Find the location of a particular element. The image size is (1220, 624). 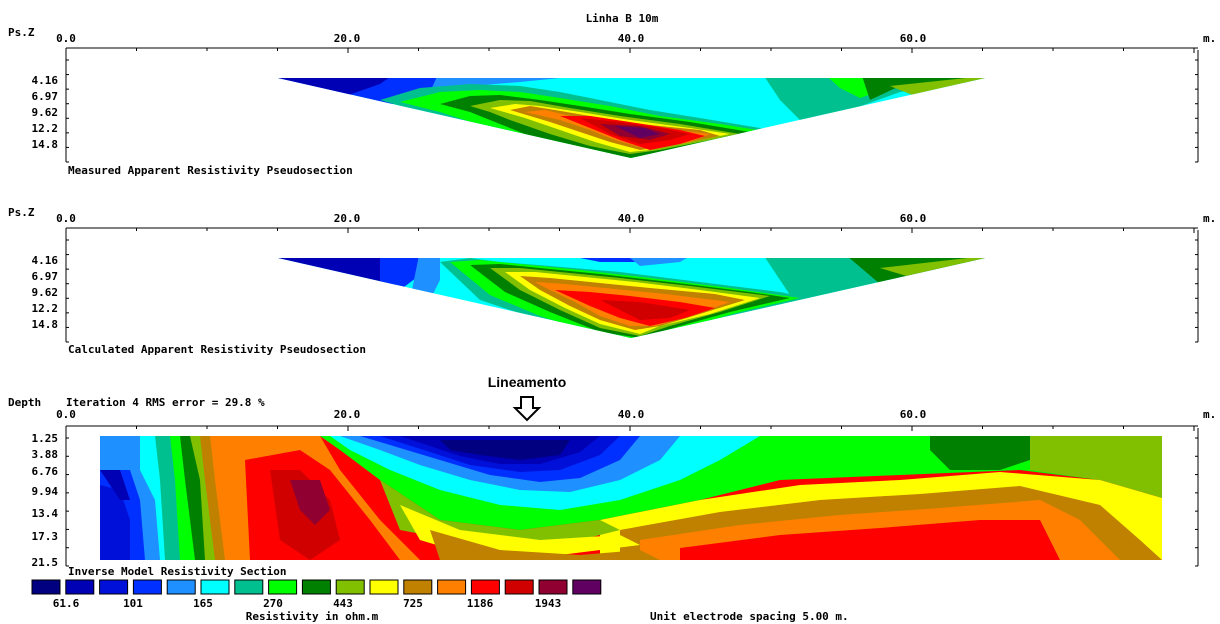

legend-label: 725 is located at coordinates (413, 603).